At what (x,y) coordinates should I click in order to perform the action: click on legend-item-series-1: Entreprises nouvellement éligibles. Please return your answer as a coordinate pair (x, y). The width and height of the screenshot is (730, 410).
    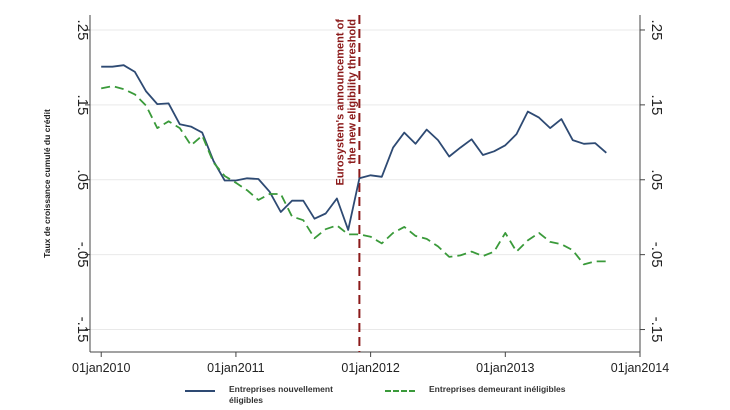
    Looking at the image, I should click on (277, 395).